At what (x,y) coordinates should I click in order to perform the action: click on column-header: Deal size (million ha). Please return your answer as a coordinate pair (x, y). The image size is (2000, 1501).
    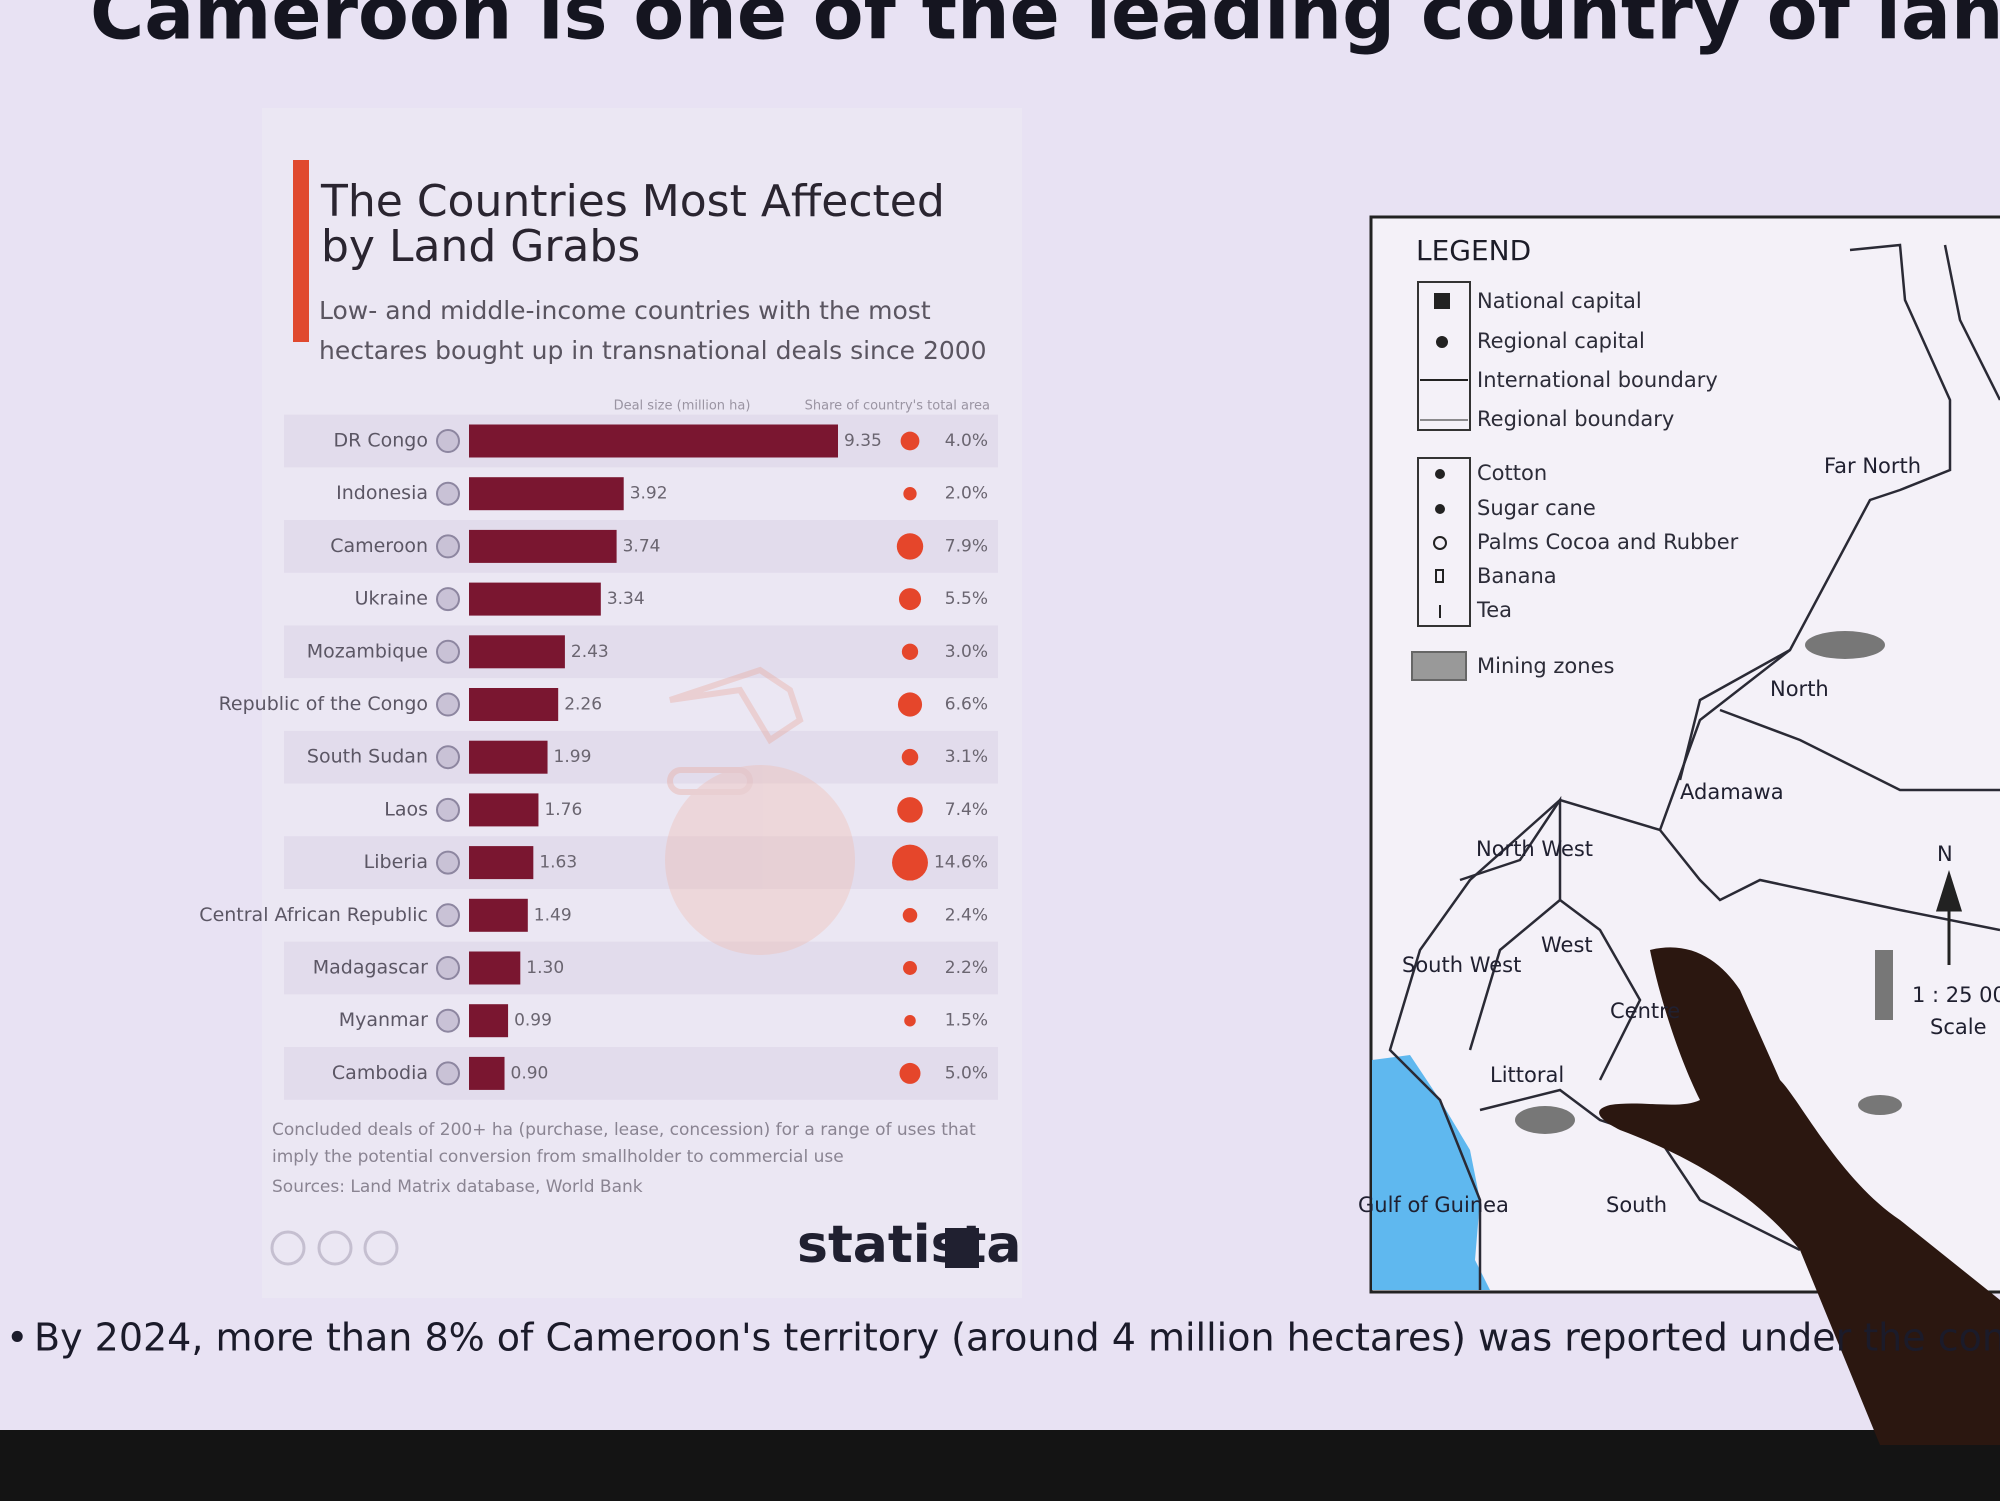
    Looking at the image, I should click on (682, 406).